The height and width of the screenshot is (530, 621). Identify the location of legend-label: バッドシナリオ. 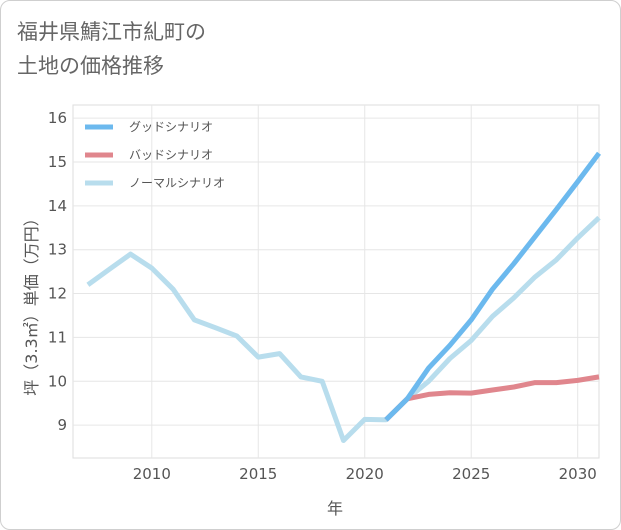
(171, 155).